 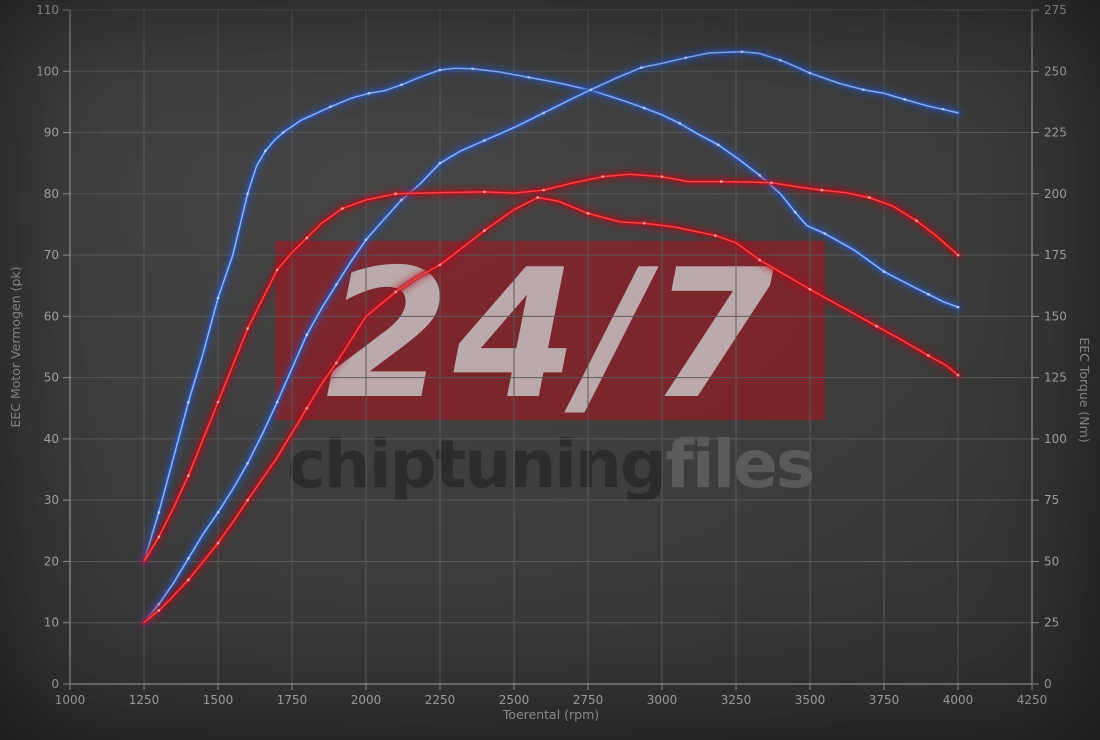 I want to click on left-tick-label: 20, so click(x=51, y=561).